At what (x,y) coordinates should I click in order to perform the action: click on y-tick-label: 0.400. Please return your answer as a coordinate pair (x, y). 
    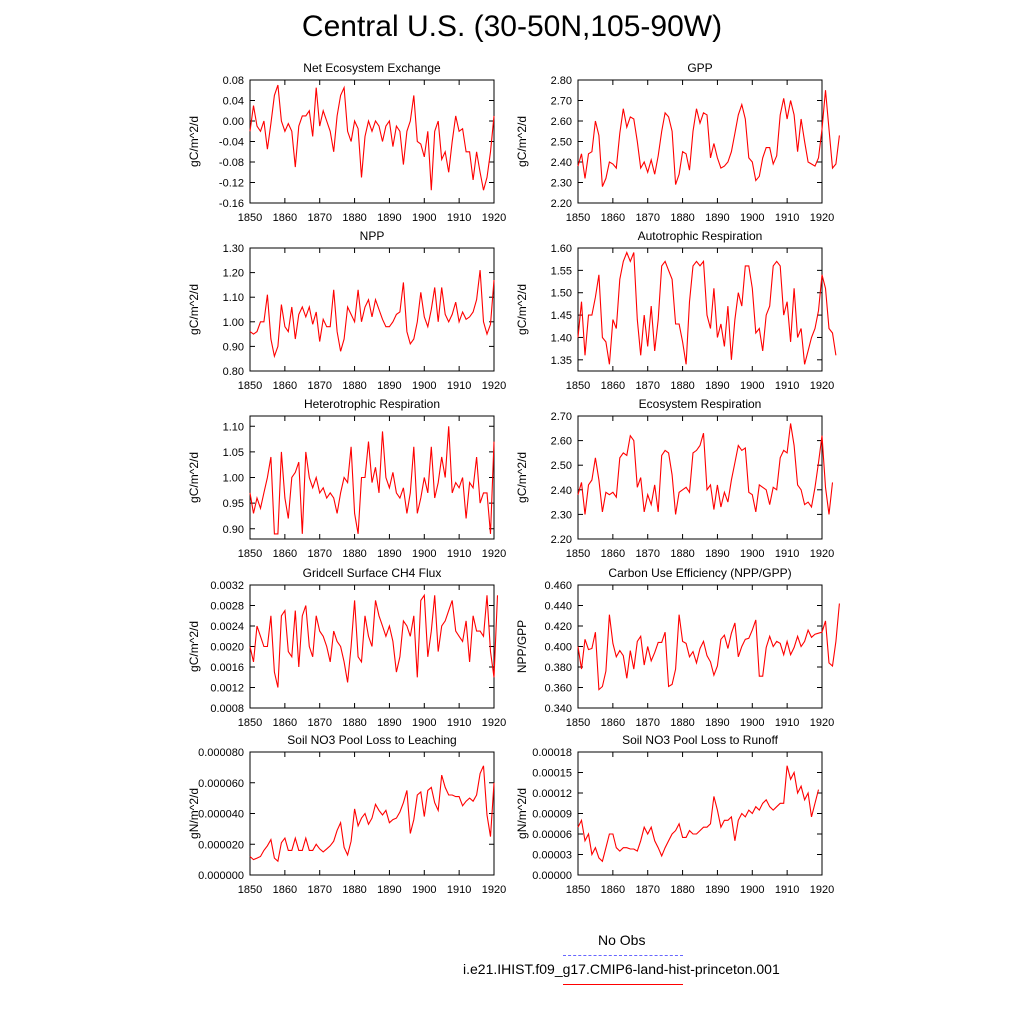
    Looking at the image, I should click on (558, 648).